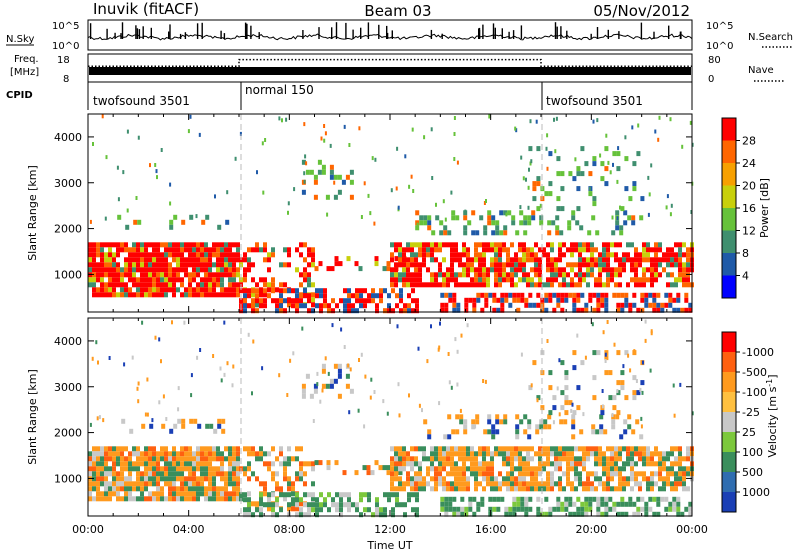  I want to click on y-tick-label: 3000, so click(68, 183).